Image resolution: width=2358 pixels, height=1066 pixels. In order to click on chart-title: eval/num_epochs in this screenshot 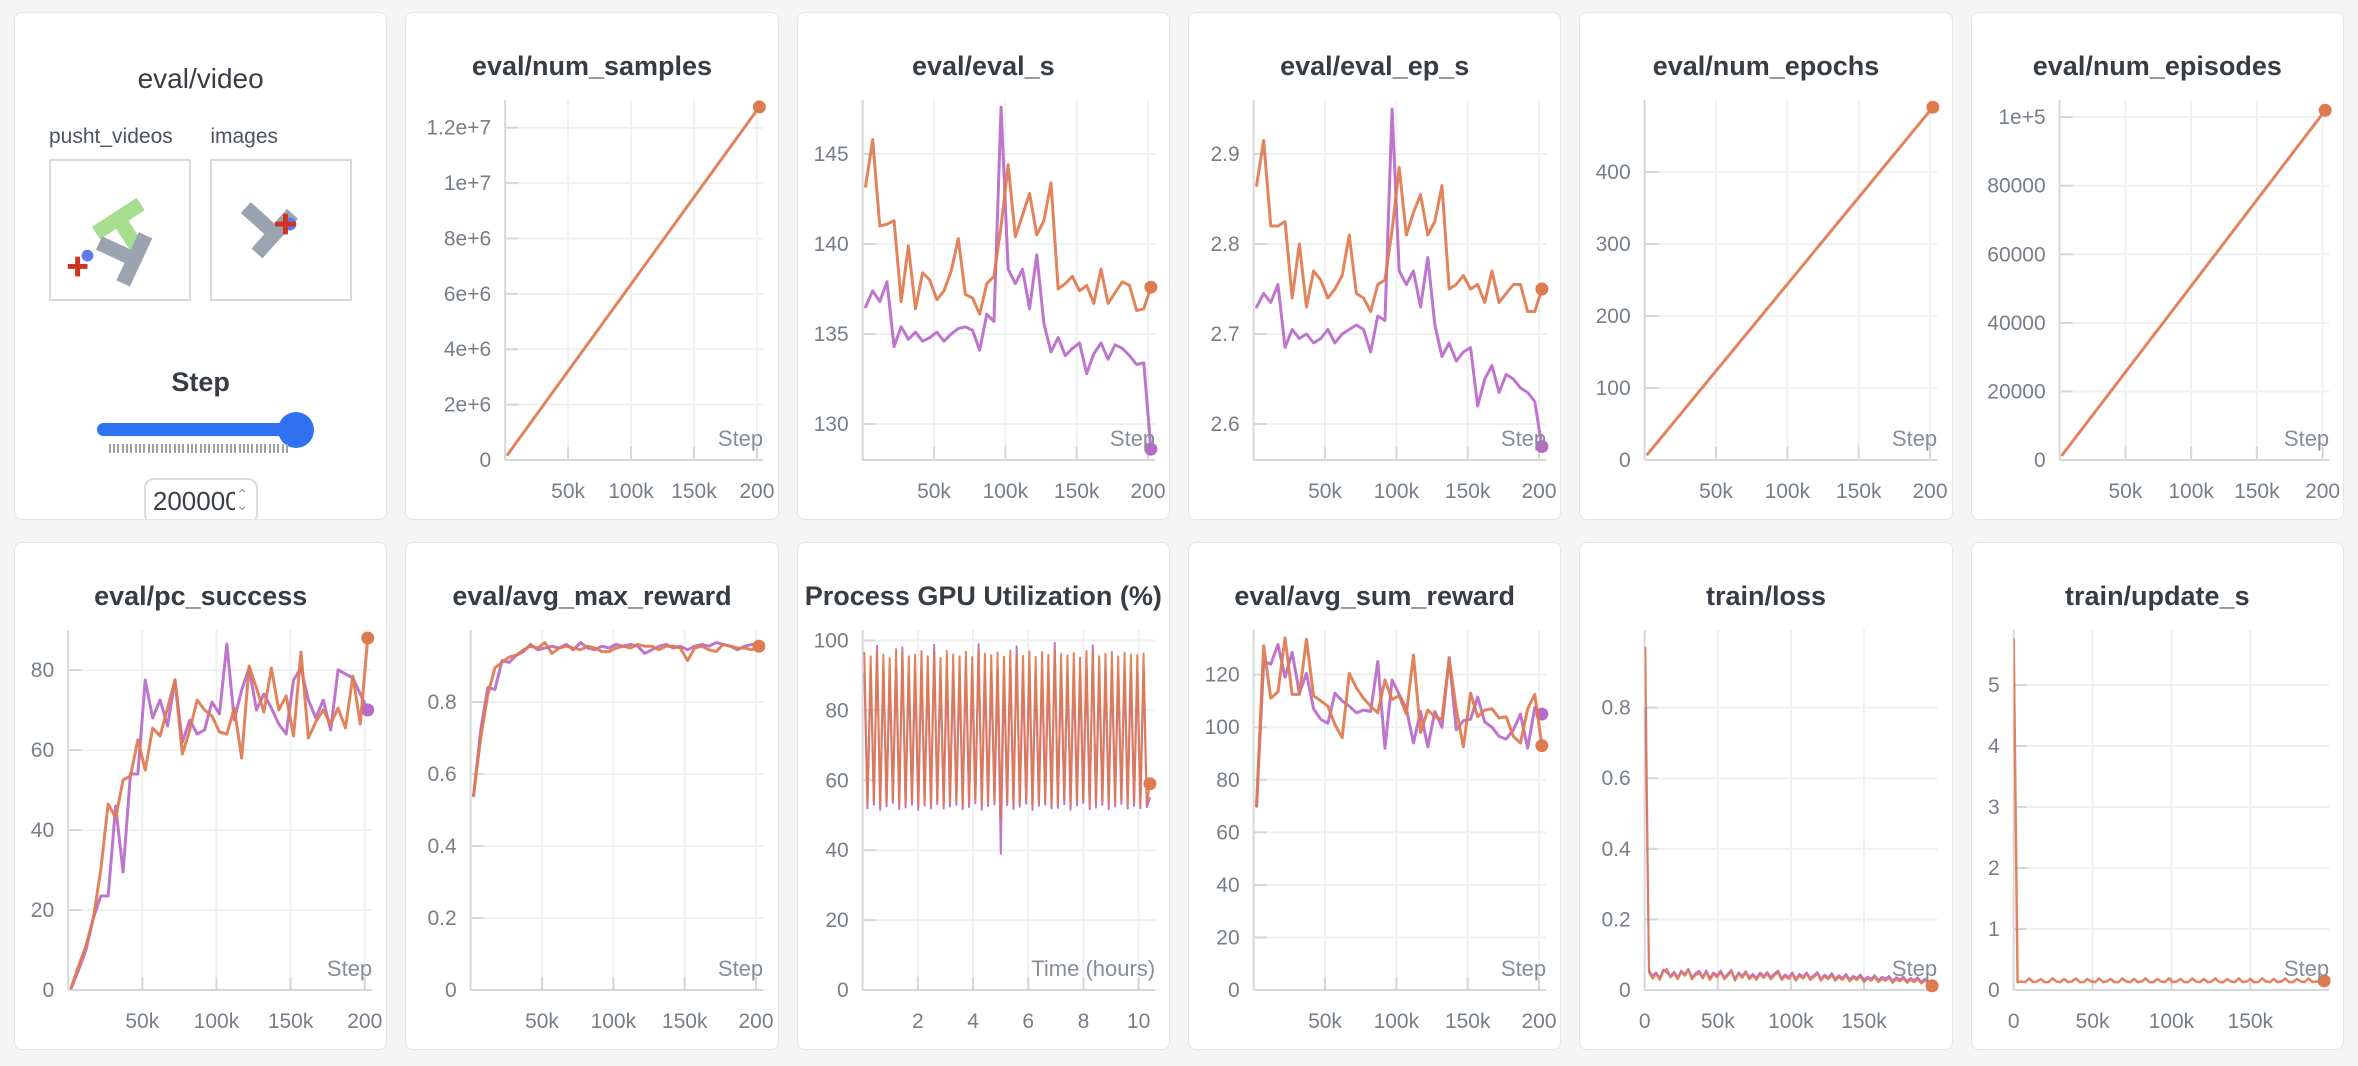, I will do `click(1766, 66)`.